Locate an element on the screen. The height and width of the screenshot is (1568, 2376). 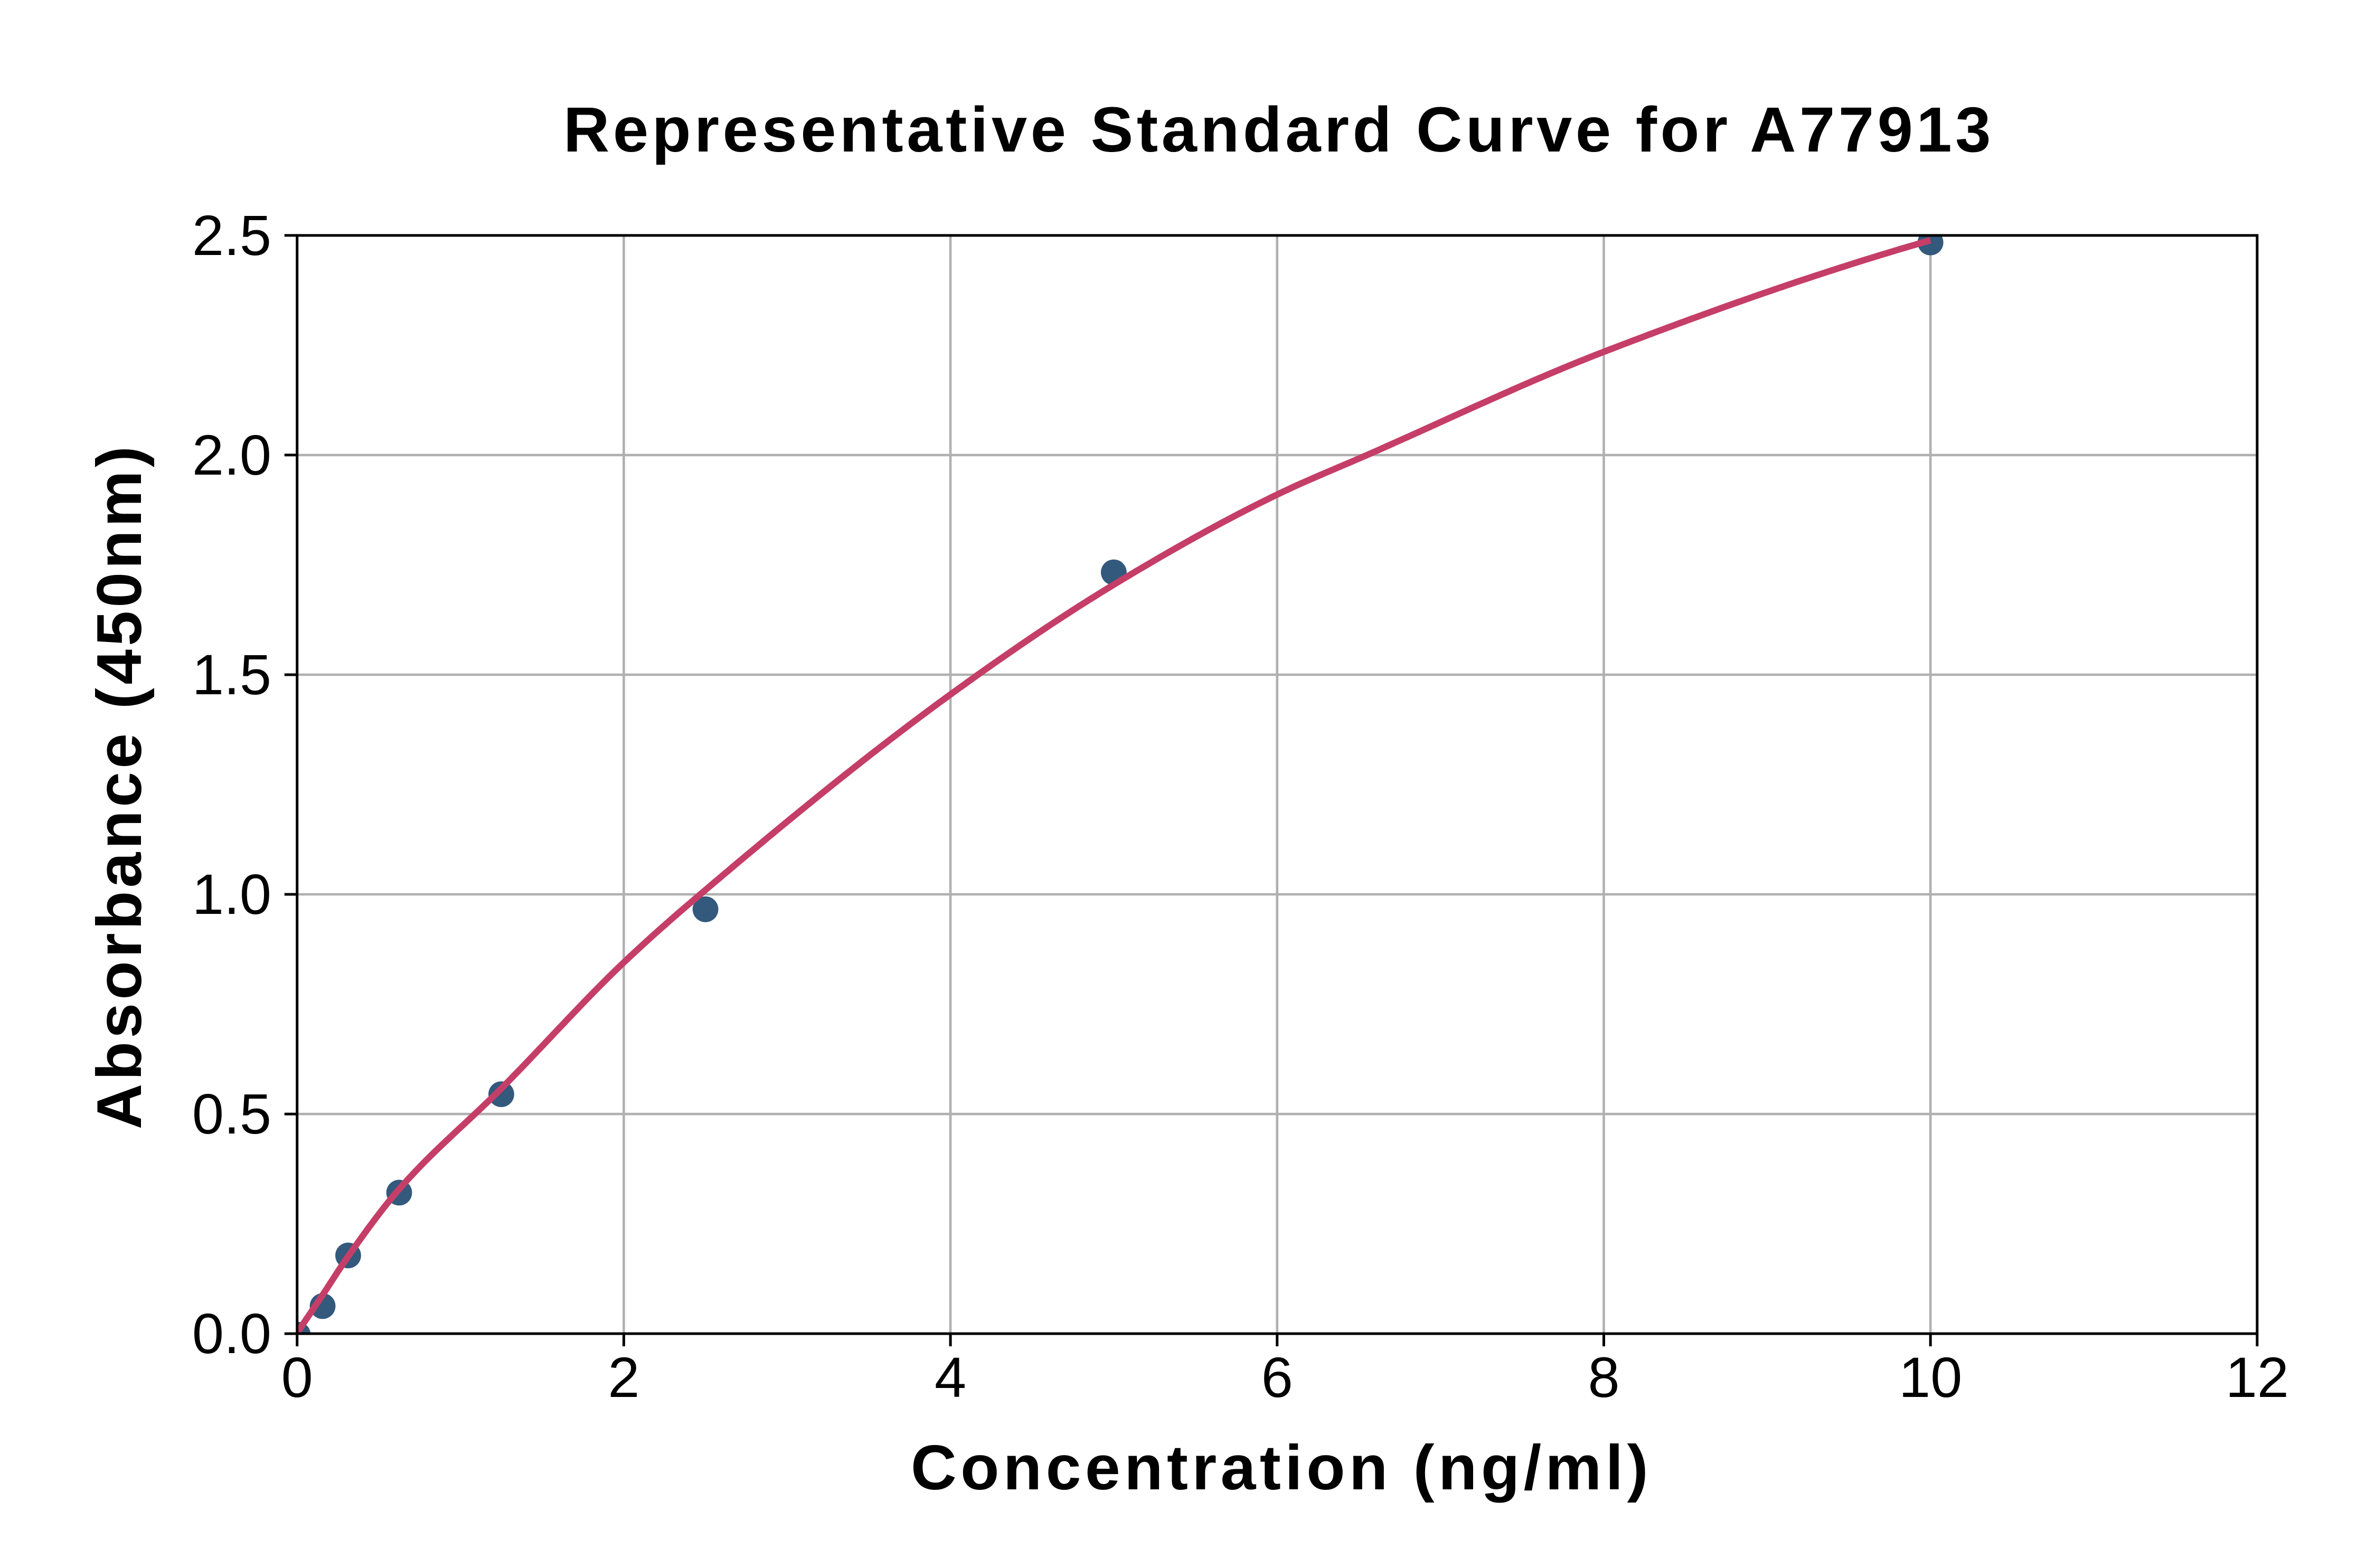
svg-text: 10 is located at coordinates (1930, 1377).